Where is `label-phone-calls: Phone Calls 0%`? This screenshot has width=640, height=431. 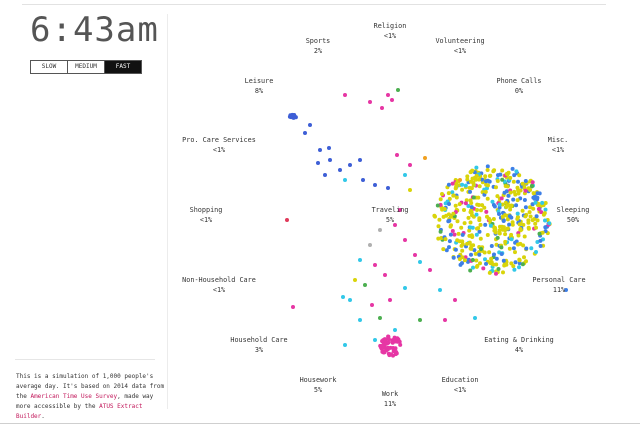
label-phone-calls: Phone Calls 0% is located at coordinates (518, 86).